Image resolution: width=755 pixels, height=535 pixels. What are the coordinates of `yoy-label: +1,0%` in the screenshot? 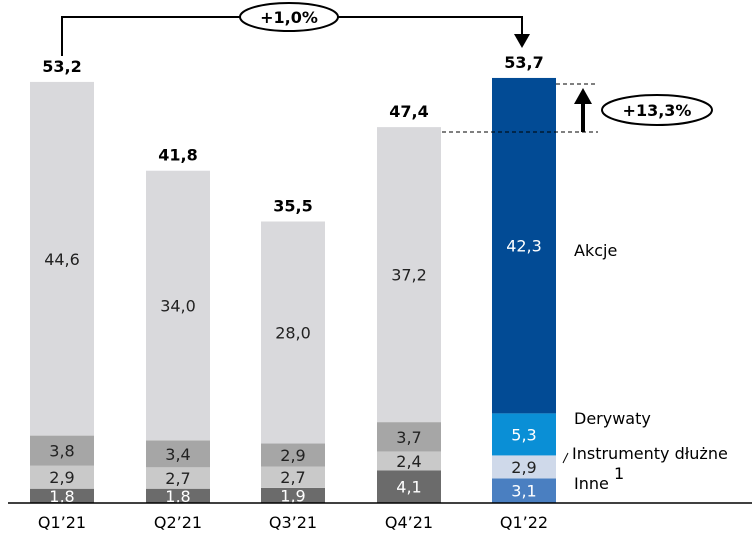 It's located at (289, 17).